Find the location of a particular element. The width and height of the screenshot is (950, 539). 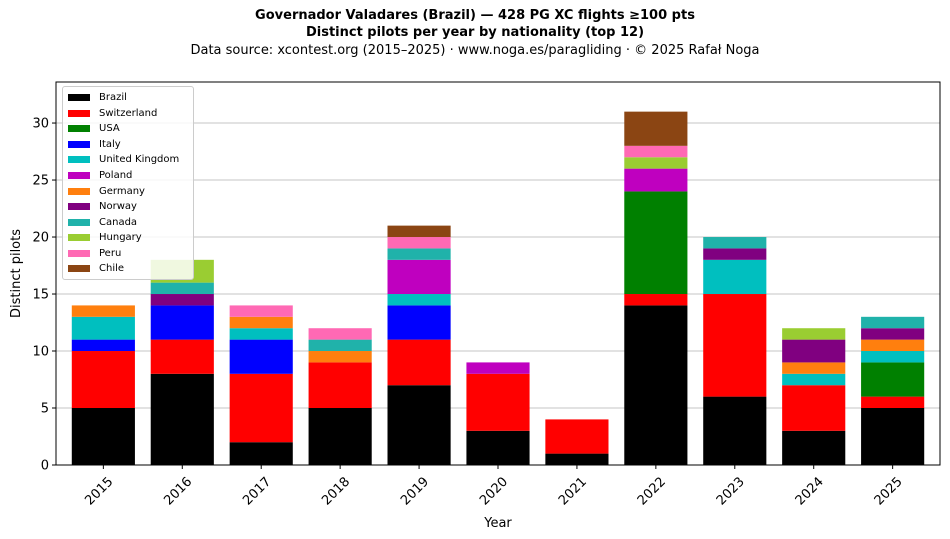

bar-segment-germany-2015 is located at coordinates (103, 311).